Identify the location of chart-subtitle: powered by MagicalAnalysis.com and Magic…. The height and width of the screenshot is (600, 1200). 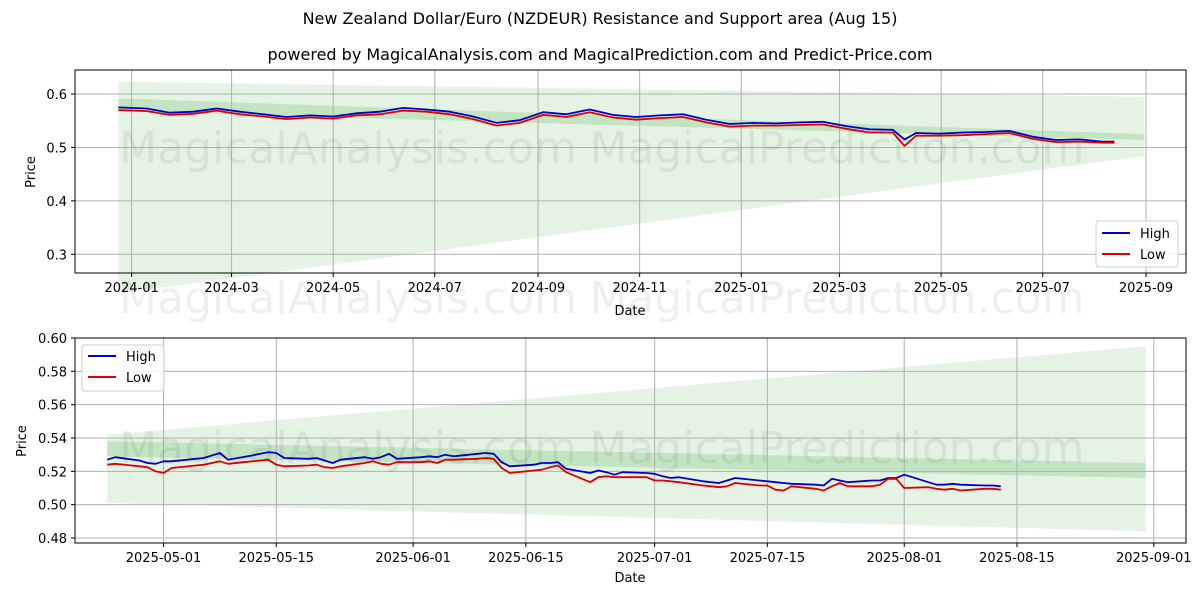
(600, 54).